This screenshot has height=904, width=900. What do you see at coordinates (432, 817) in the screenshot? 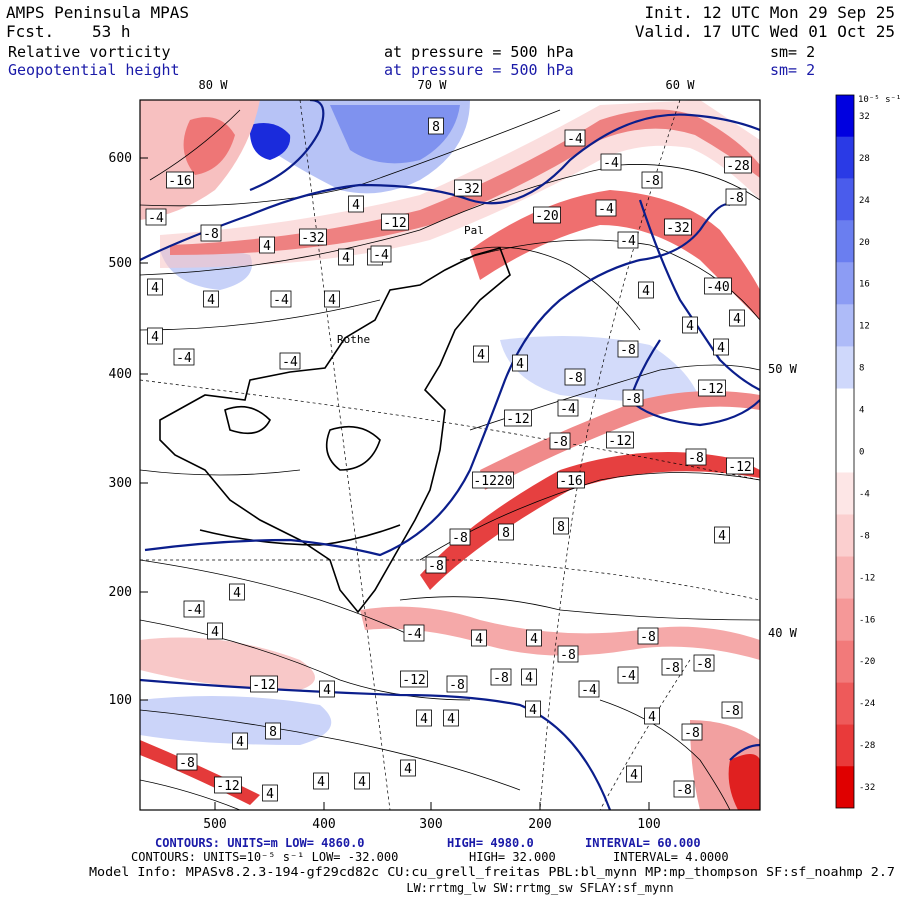
I see `x-axis: 500 400 300 200 100` at bounding box center [432, 817].